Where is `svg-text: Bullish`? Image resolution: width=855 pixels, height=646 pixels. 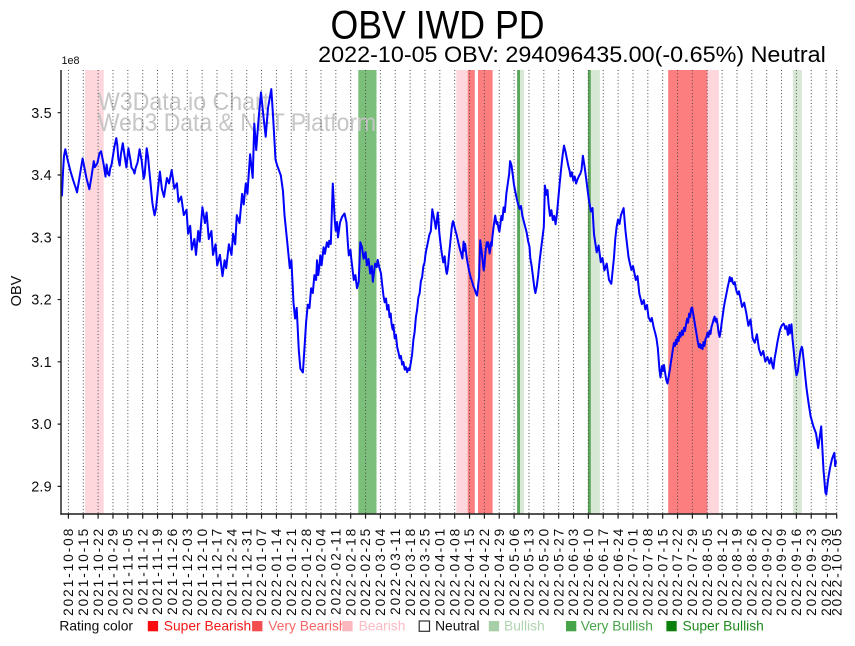
svg-text: Bullish is located at coordinates (524, 625).